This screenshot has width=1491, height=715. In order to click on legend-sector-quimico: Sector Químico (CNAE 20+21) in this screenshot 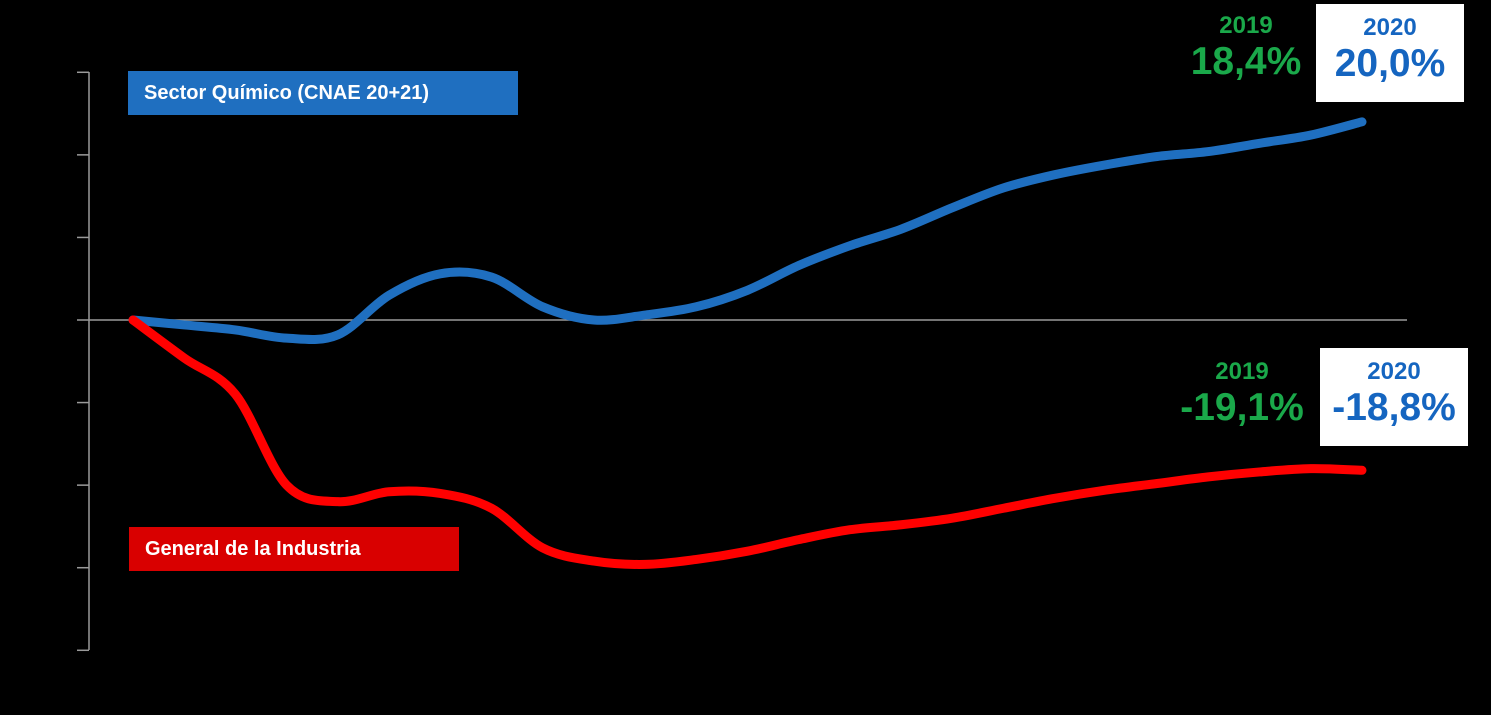, I will do `click(323, 93)`.